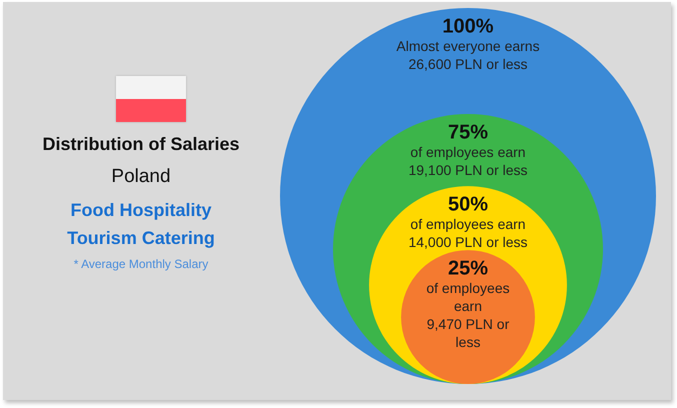 The image size is (677, 408). What do you see at coordinates (468, 55) in the screenshot?
I see `data-label: Almost everyone earns 26,600 PLN or less` at bounding box center [468, 55].